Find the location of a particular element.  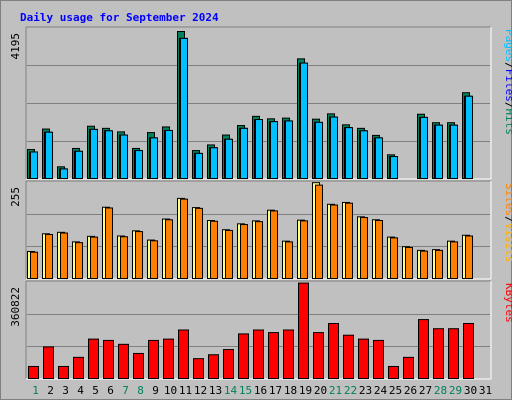

day-label: 18 is located at coordinates (290, 390).